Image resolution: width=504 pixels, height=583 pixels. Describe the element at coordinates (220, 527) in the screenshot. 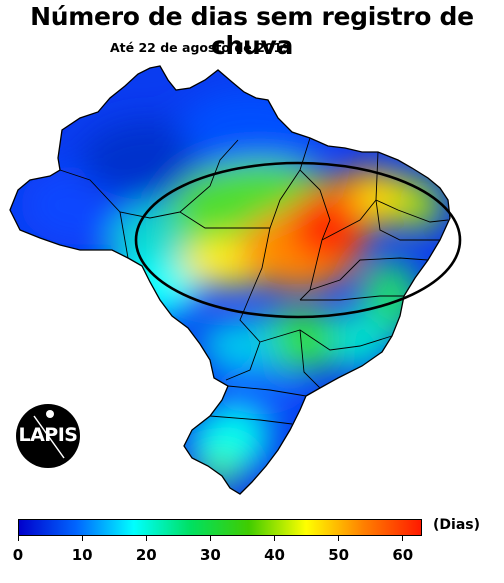

I see `color-scale-bar` at that location.